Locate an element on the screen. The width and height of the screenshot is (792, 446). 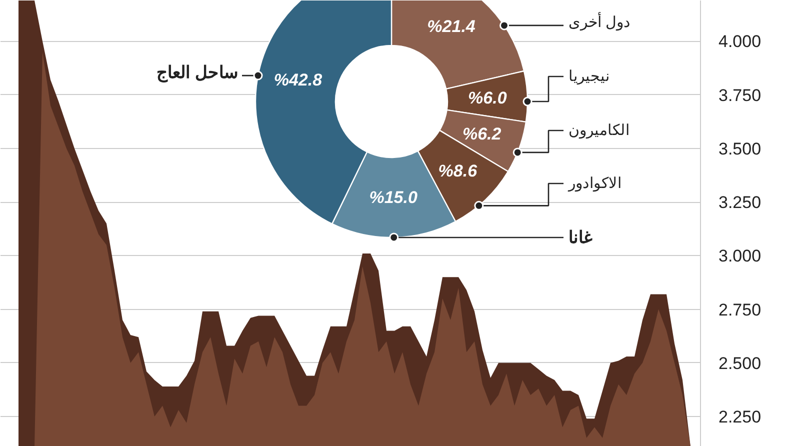
y-tick-label: 3.250 is located at coordinates (740, 202).